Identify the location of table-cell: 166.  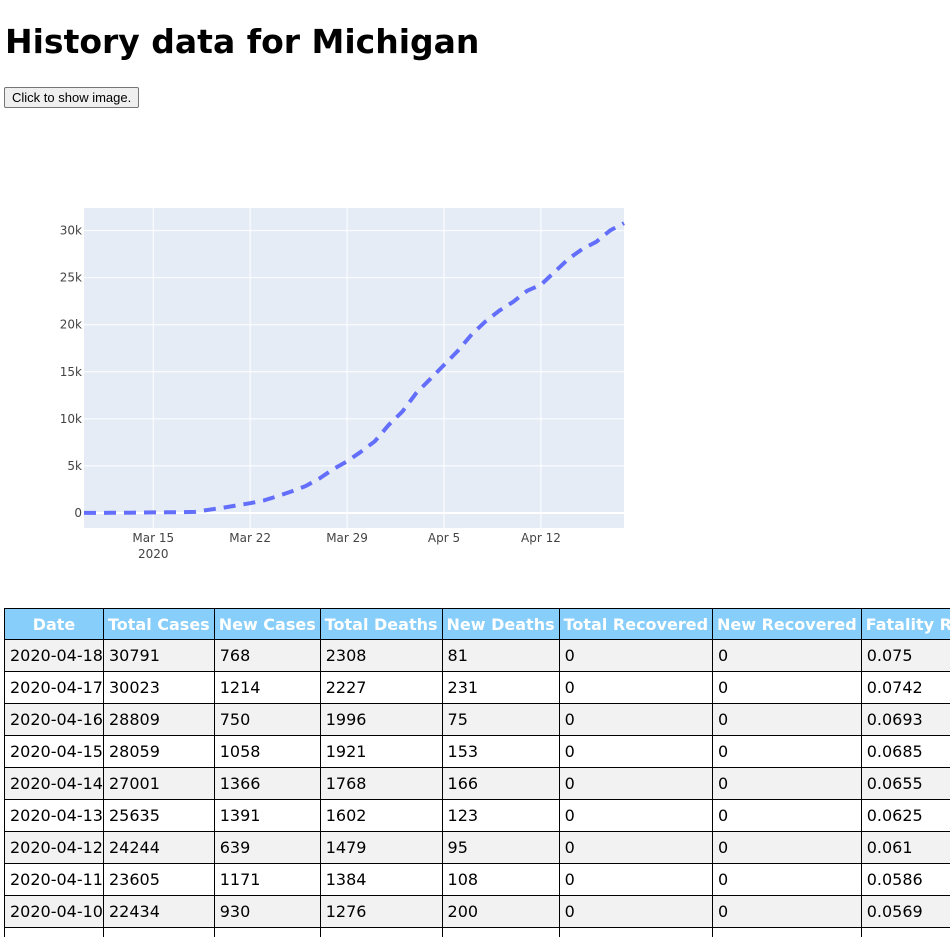
(500, 783).